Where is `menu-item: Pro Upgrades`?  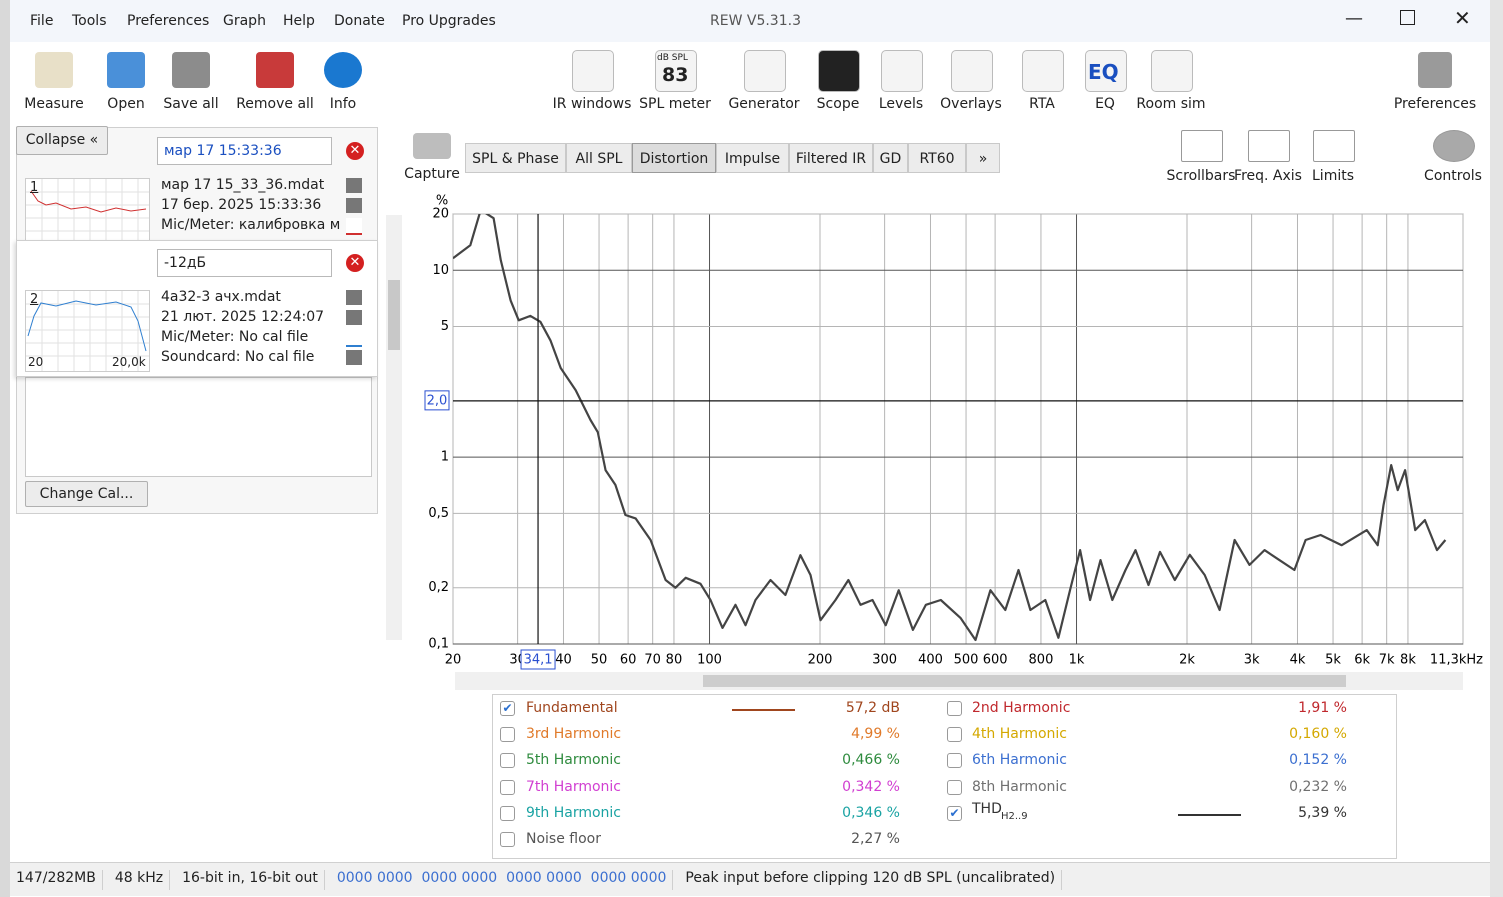
menu-item: Pro Upgrades is located at coordinates (449, 21).